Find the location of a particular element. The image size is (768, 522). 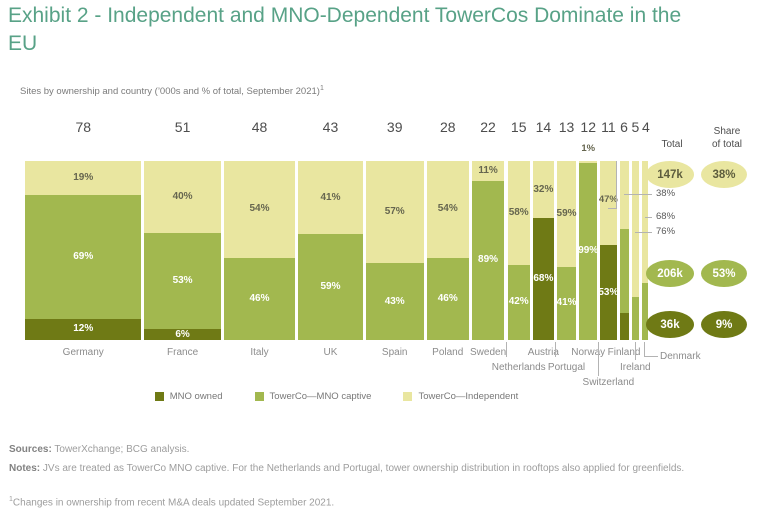

segment-label: 19% is located at coordinates (83, 177).